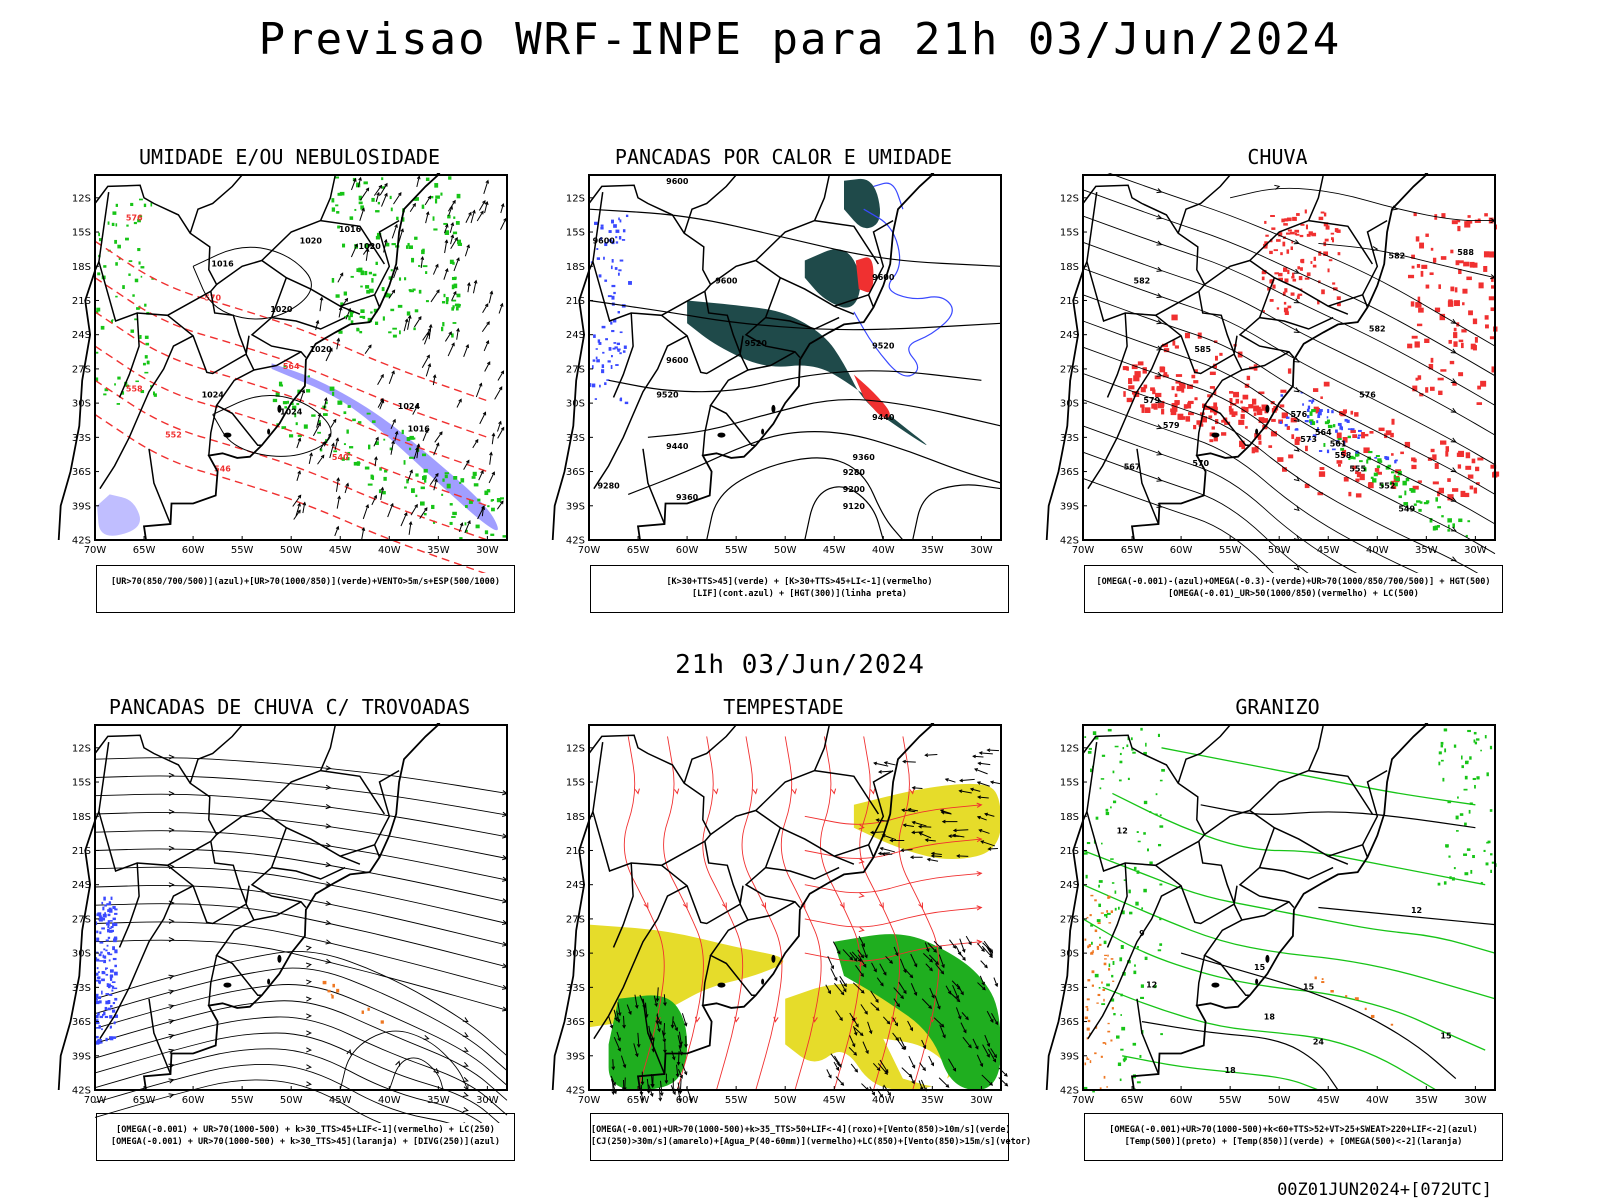  I want to click on storm-fill-orange, so click(338, 990).